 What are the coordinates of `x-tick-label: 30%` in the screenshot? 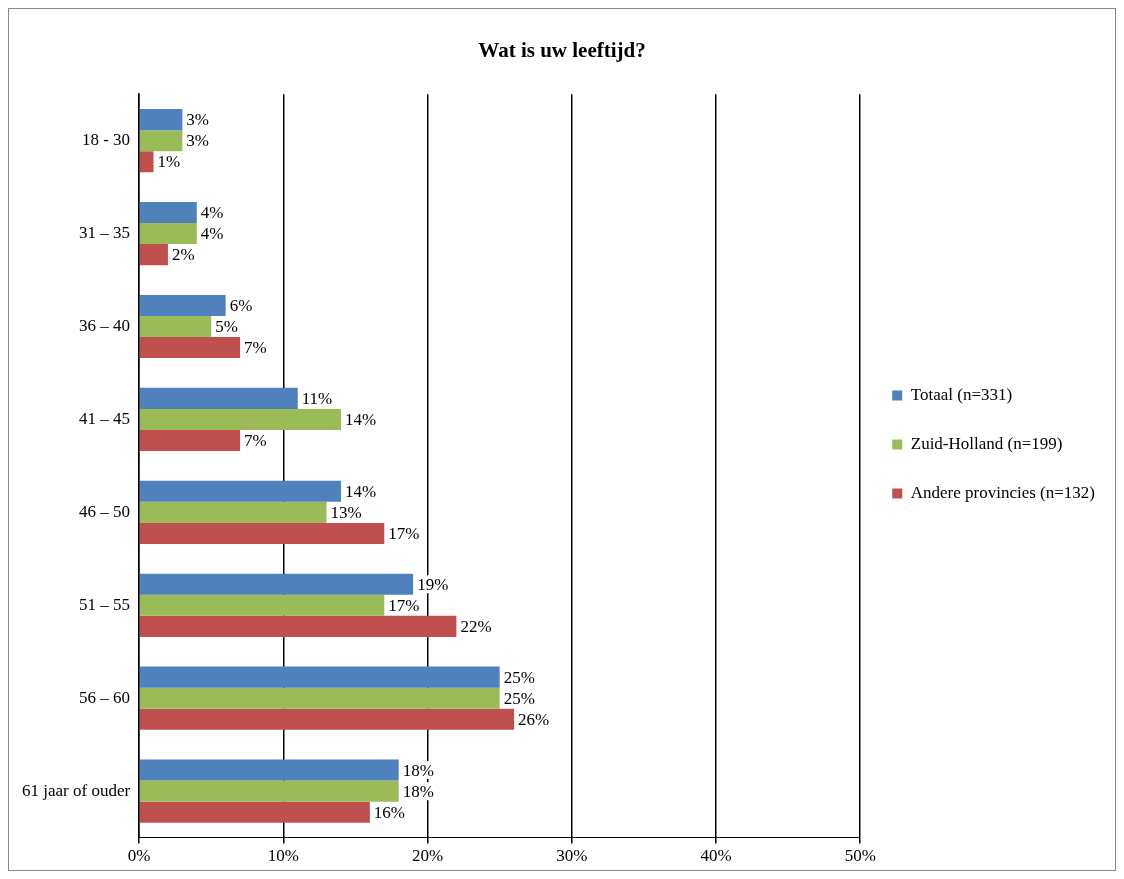 It's located at (572, 856).